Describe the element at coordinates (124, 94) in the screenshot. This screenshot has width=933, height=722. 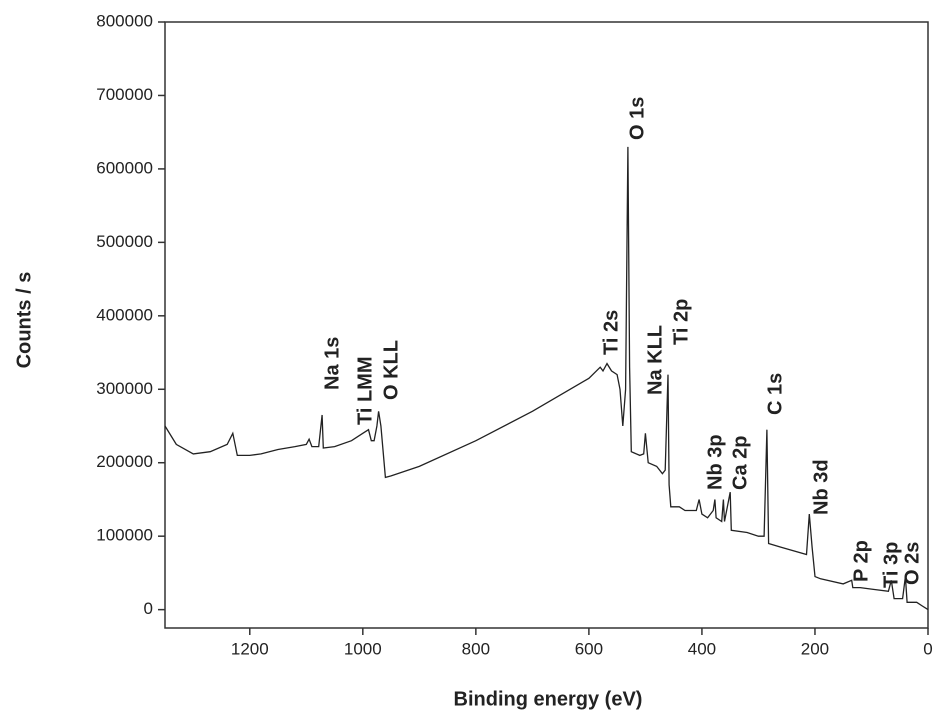
I see `y-tick-label: 700000` at that location.